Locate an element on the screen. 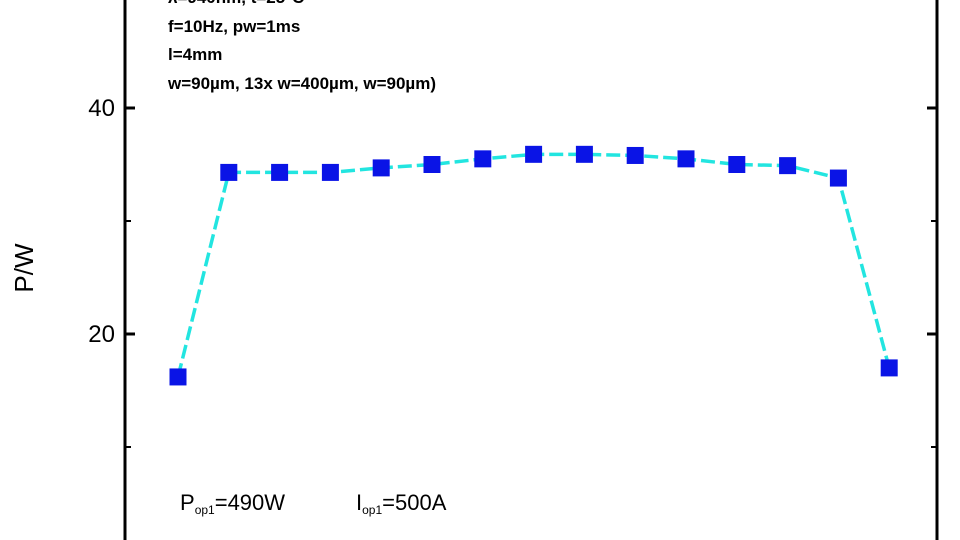 This screenshot has height=540, width=960. annotation-line-2: f=10Hz, pw=1ms is located at coordinates (234, 26).